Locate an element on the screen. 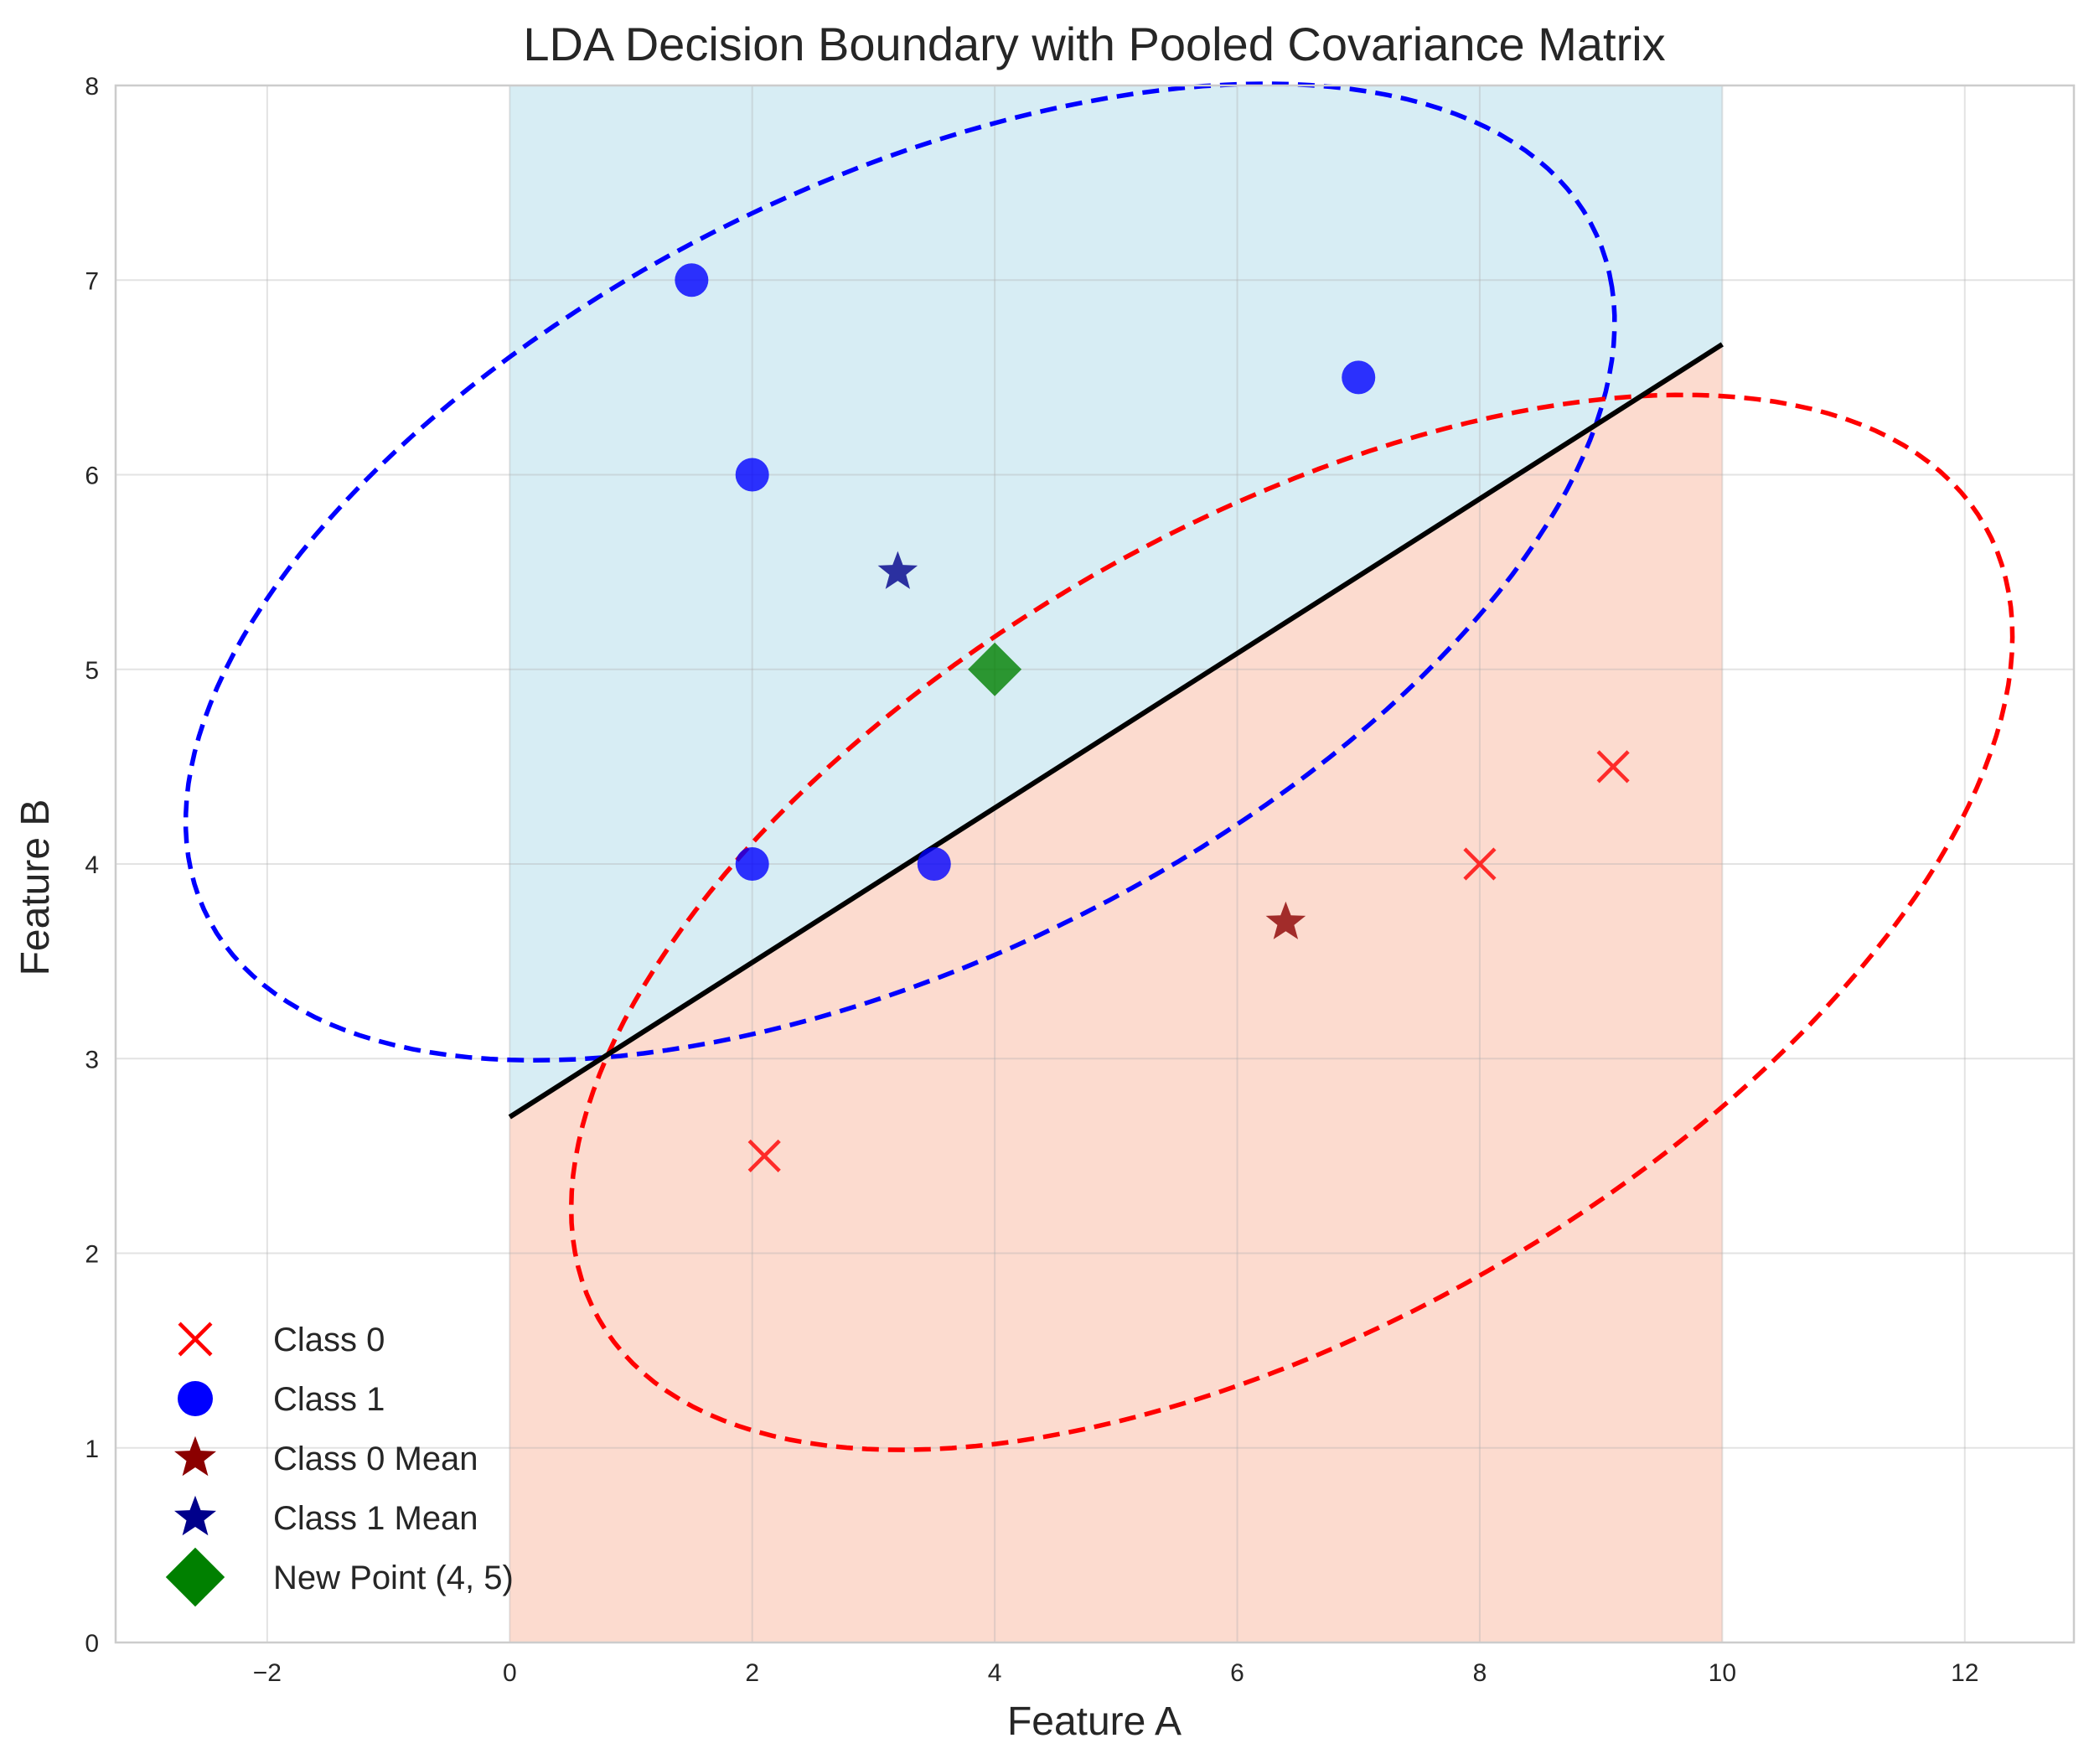  y-tick-label: 5 is located at coordinates (92, 671).